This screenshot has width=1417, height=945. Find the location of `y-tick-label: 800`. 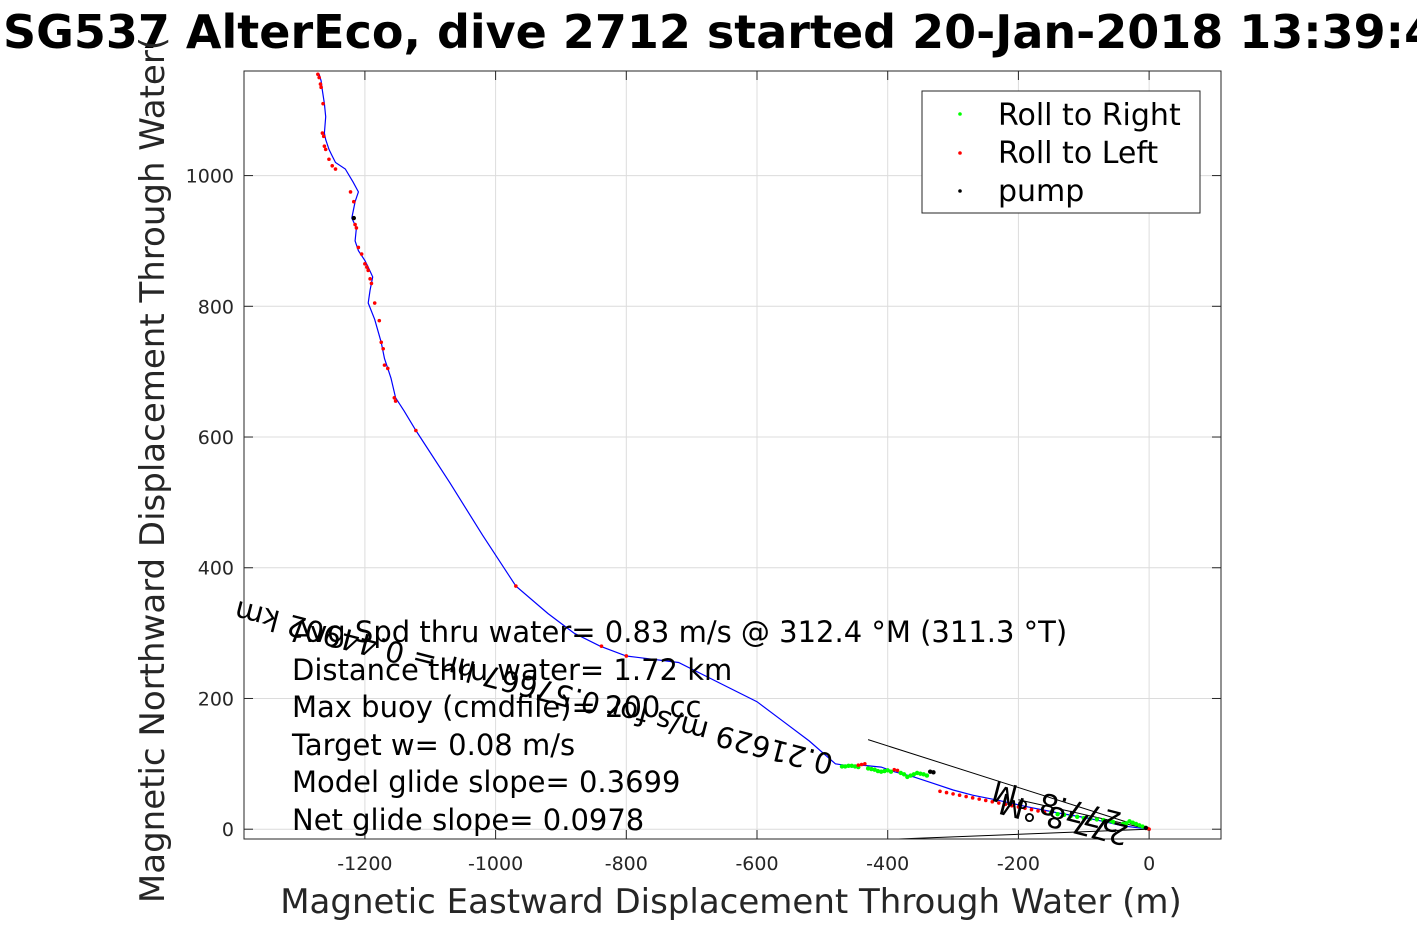

y-tick-label: 800 is located at coordinates (216, 307).